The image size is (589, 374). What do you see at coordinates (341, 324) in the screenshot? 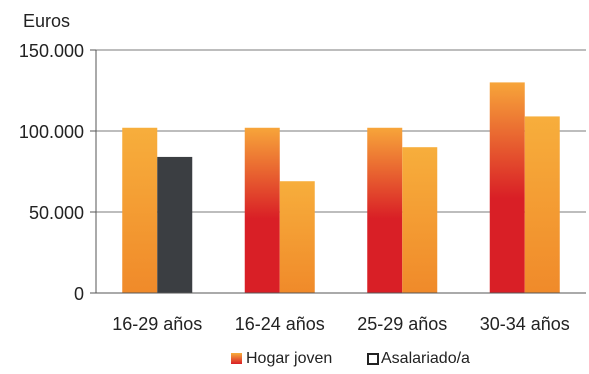
I see `x-category-labels: 16-29 años 16-24 años 25-29 años 30-34 años` at bounding box center [341, 324].